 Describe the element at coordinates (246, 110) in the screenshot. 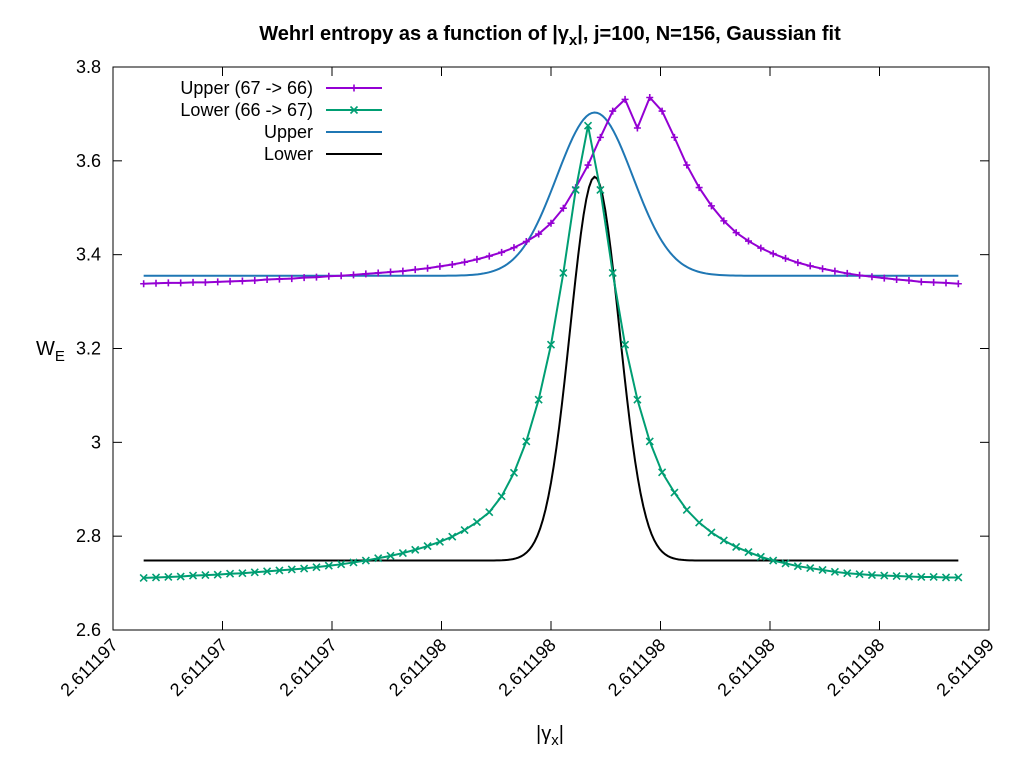

I see `legend-label: Lower (66 -> 67)` at that location.